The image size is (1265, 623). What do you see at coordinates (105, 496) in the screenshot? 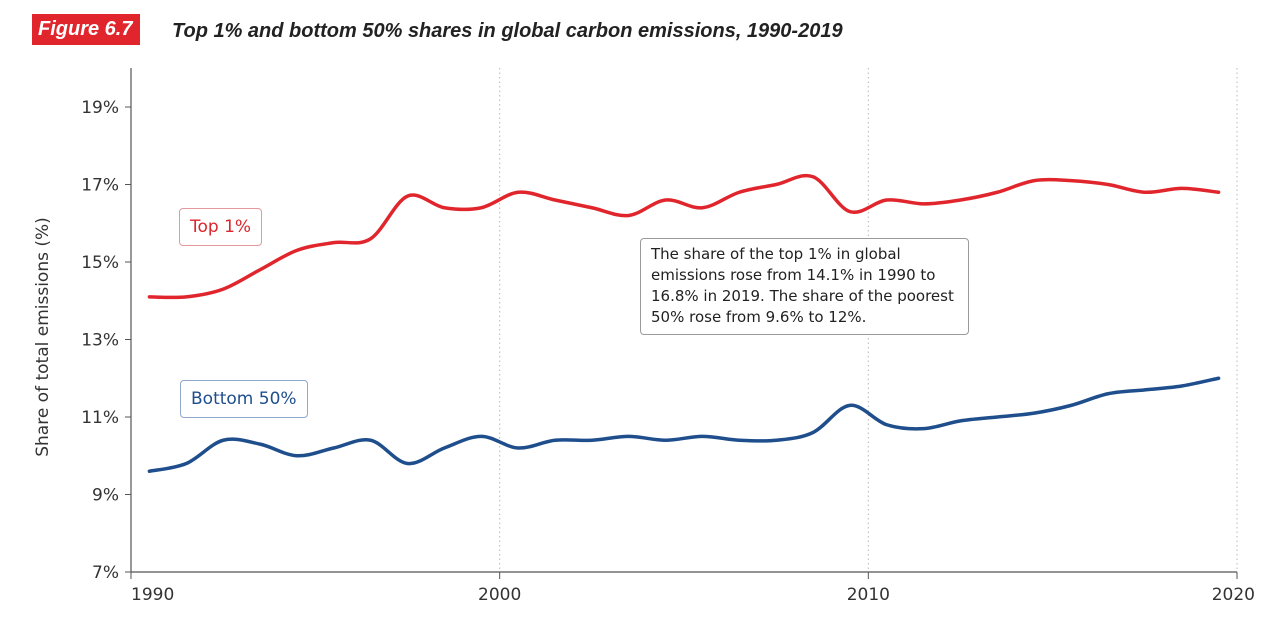
I see `y-tick-label: 9%` at bounding box center [105, 496].